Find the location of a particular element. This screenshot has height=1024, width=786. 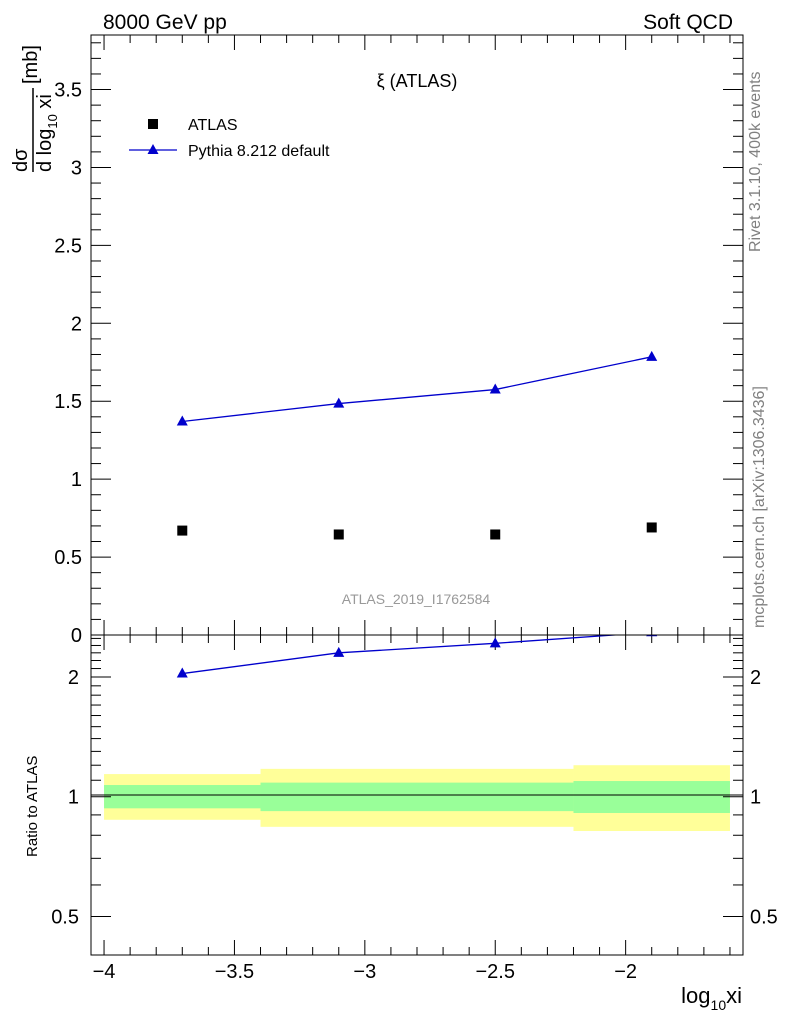

ratio-series is located at coordinates (417, 656).